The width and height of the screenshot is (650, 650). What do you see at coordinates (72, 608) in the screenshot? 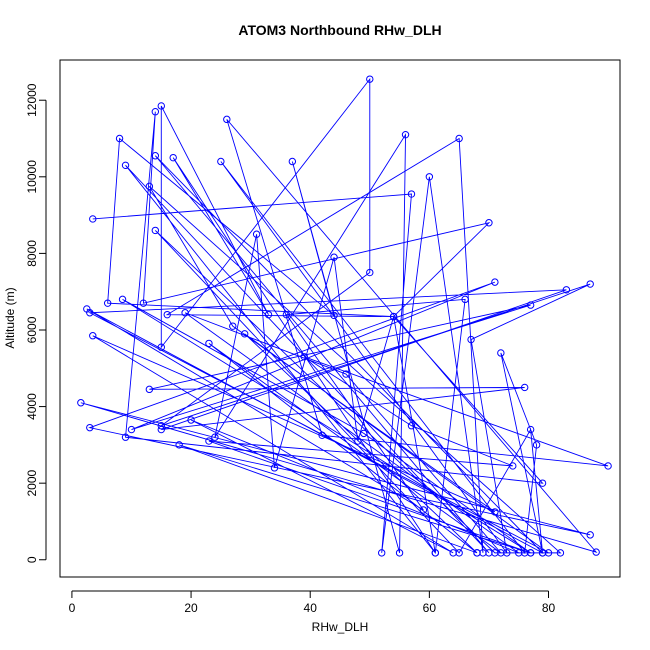
I see `x-tick-label: 0` at bounding box center [72, 608].